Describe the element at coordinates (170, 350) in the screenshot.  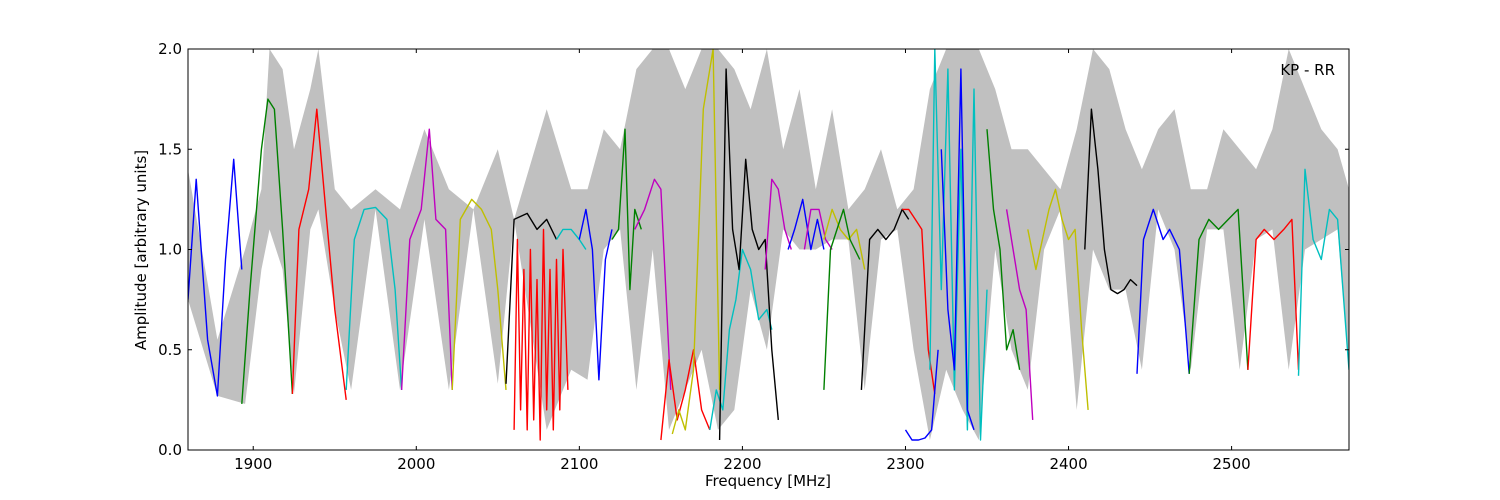
I see `y-tick-label: 0.5` at that location.